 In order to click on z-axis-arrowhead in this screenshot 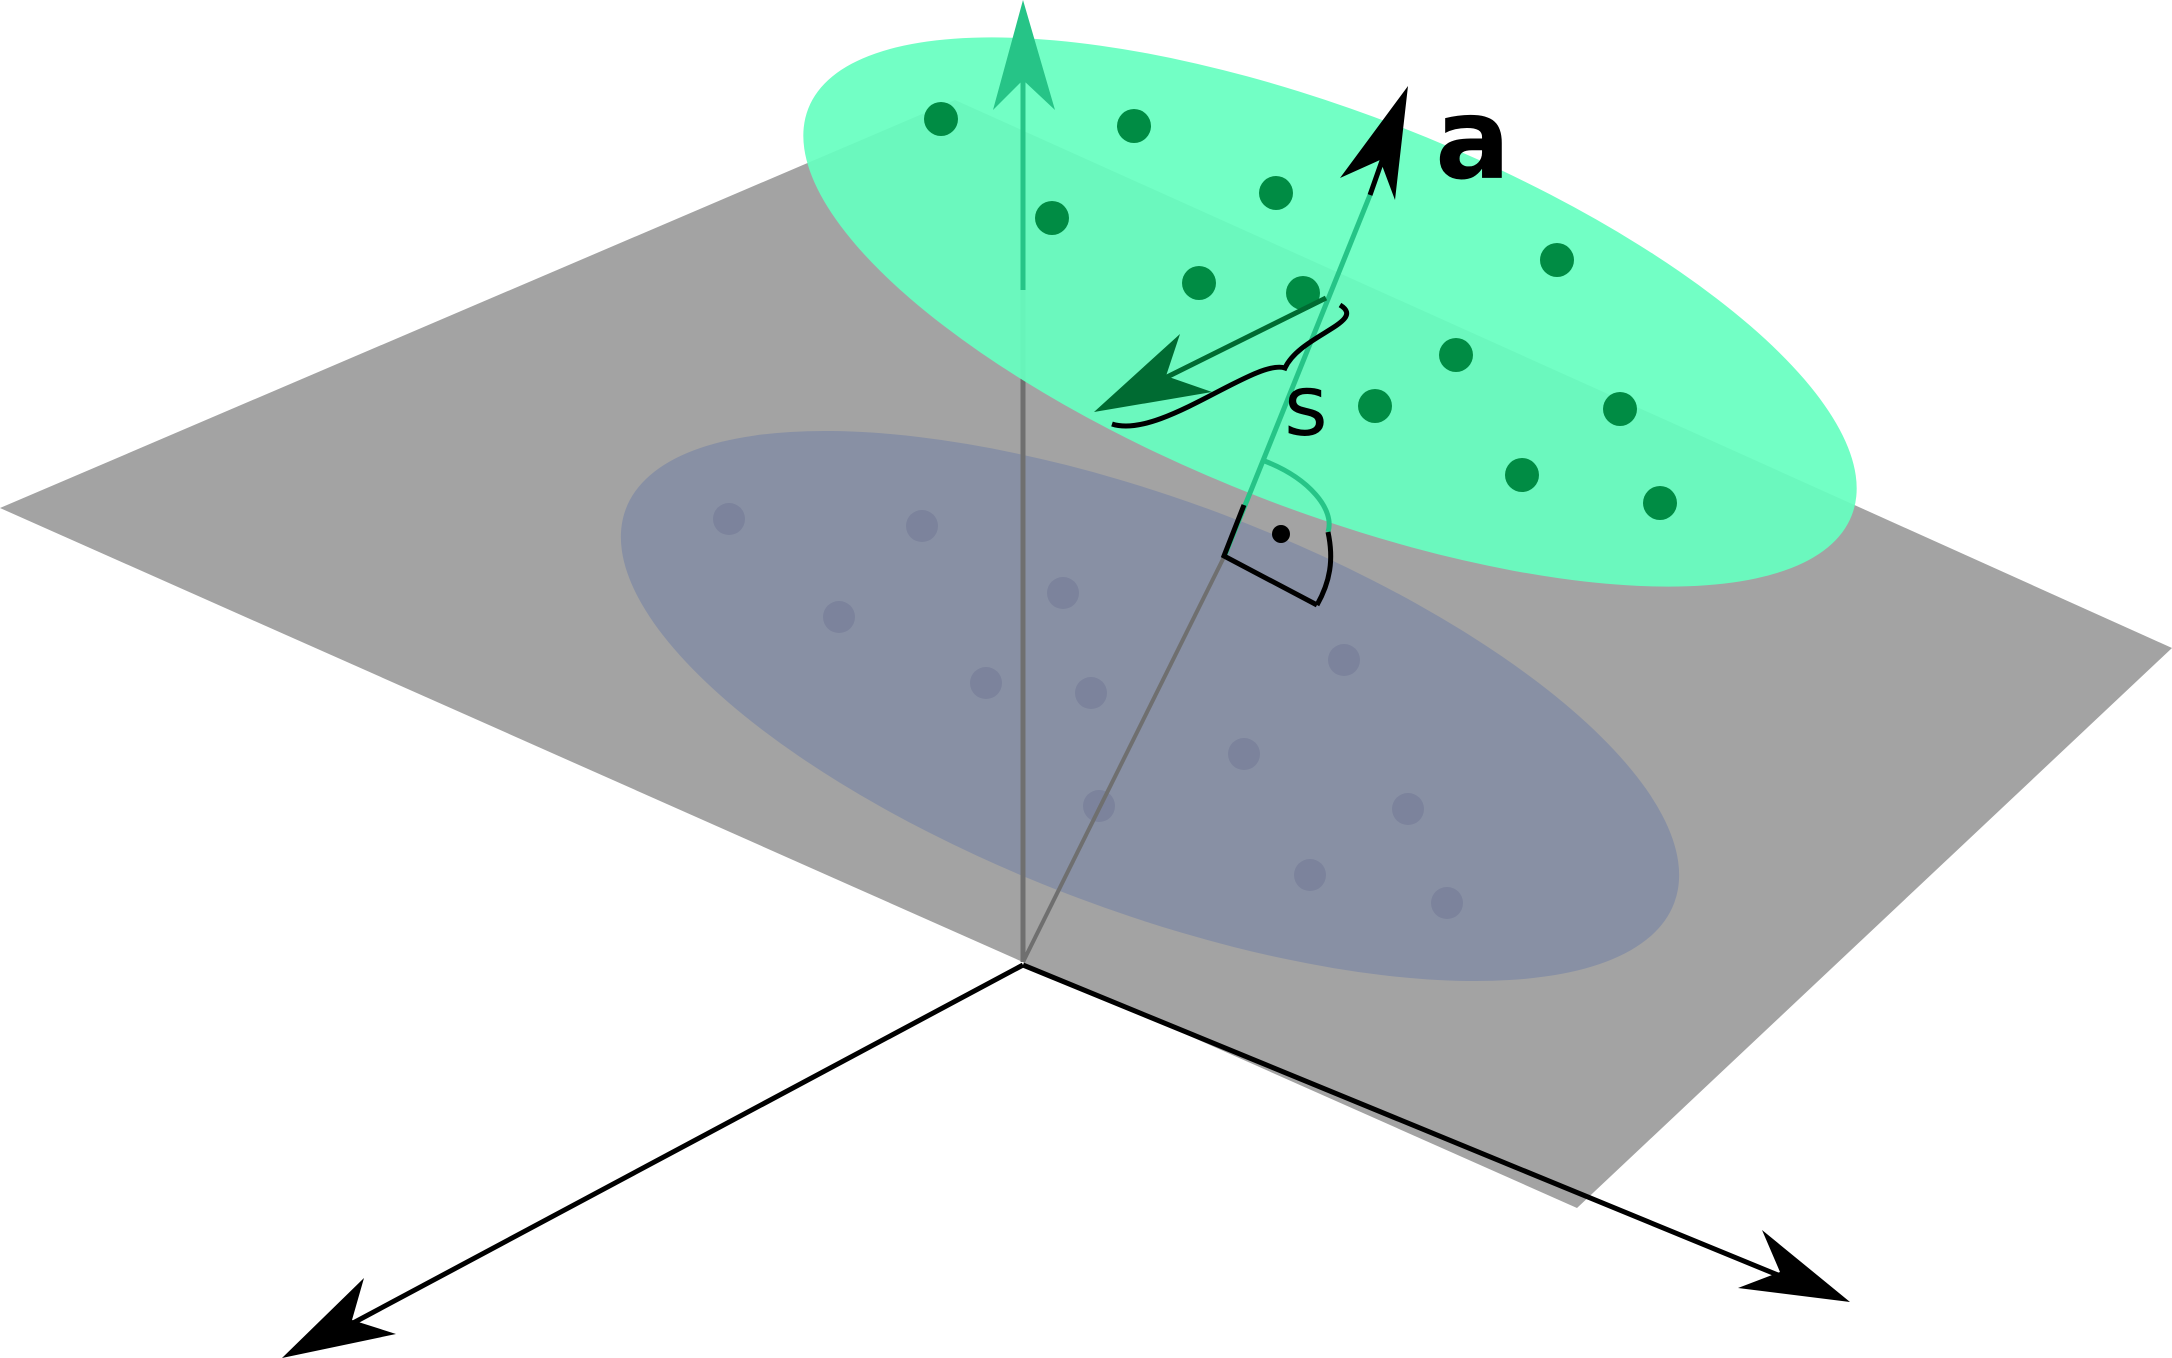, I will do `click(1024, 55)`.